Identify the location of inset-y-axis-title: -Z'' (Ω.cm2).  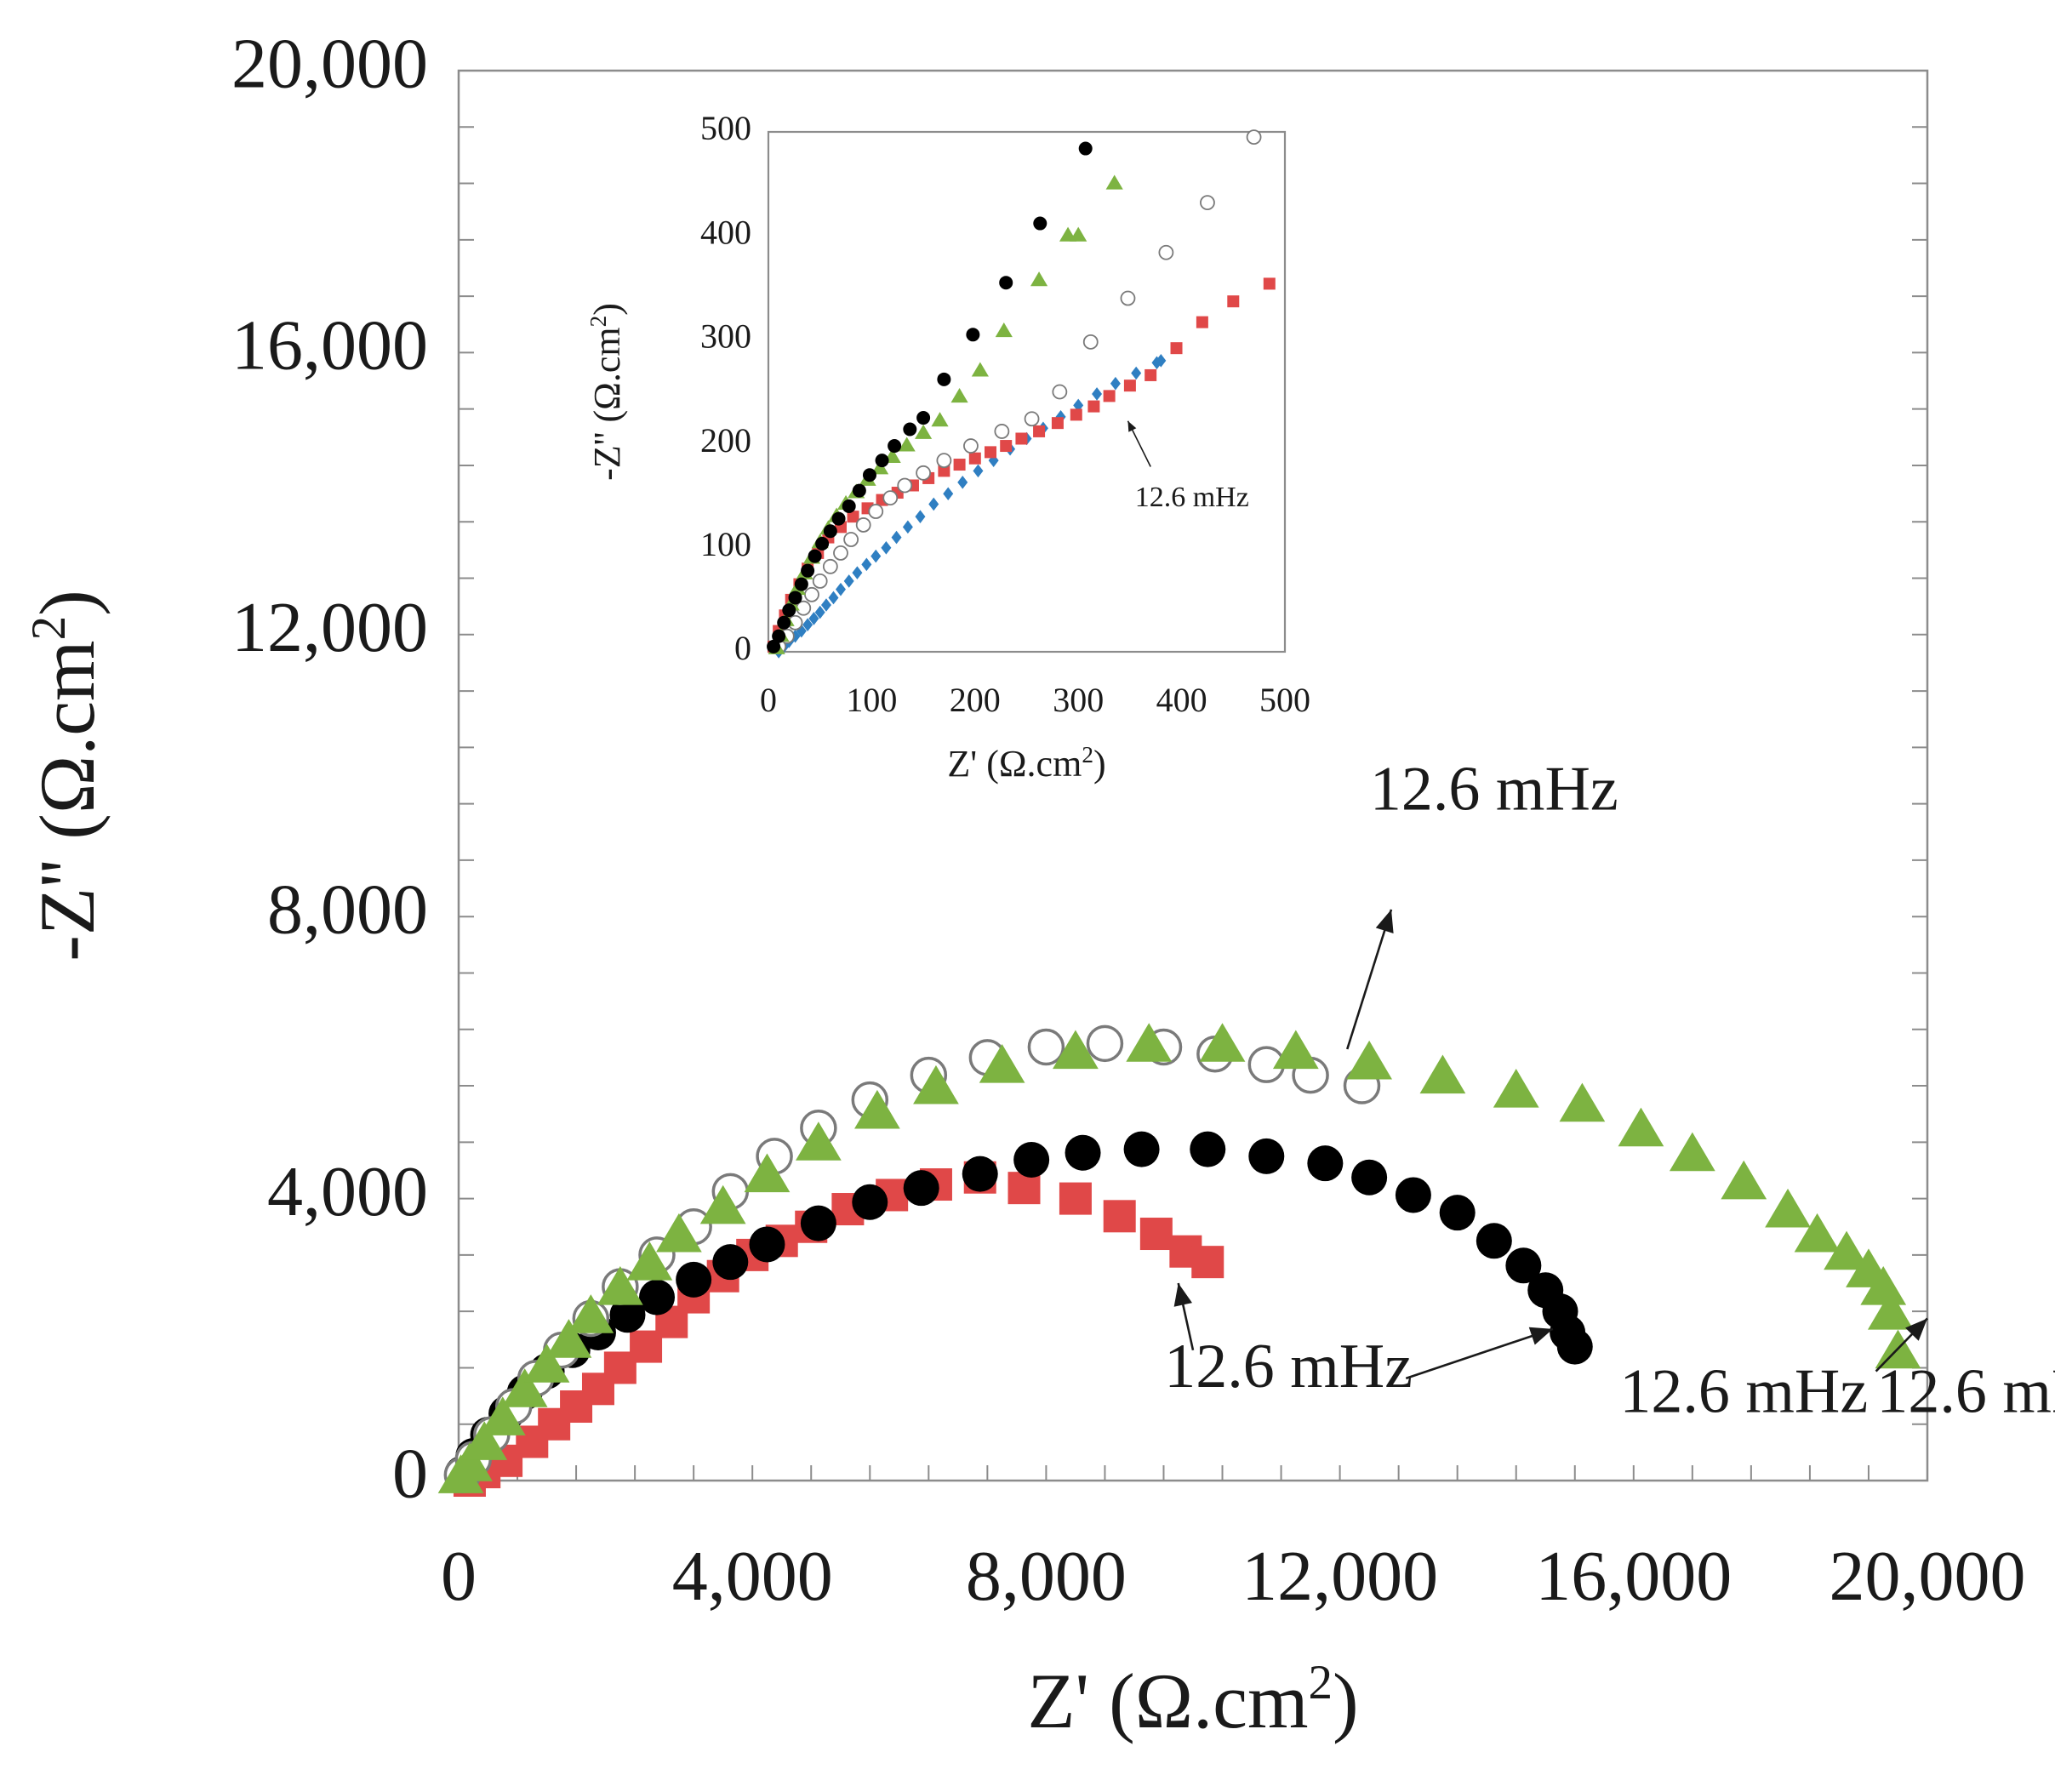
(606, 392).